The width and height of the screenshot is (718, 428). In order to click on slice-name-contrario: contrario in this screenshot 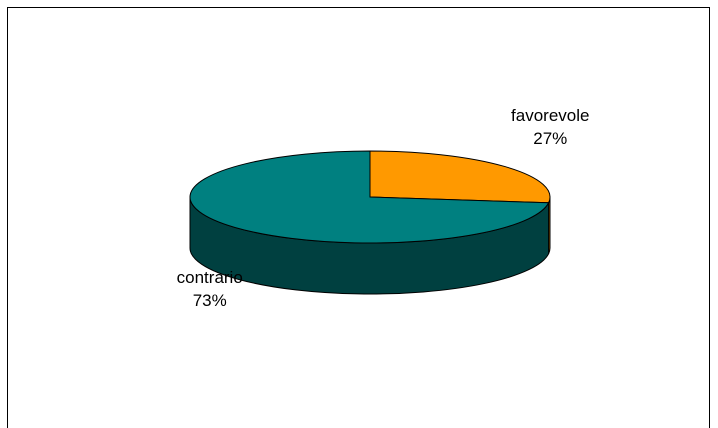, I will do `click(209, 278)`.